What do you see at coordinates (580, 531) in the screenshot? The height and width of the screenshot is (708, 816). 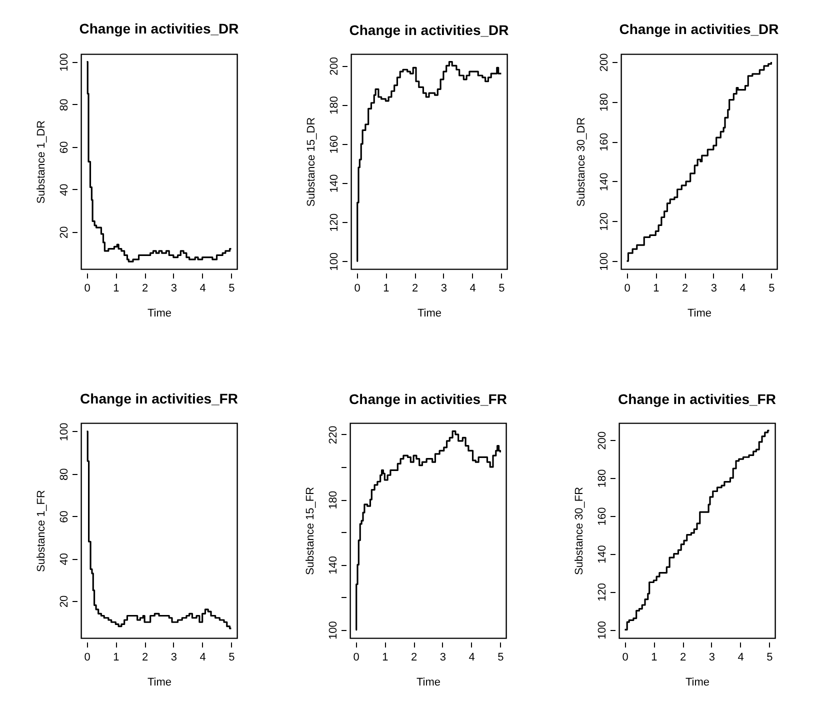 I see `y-axis-title: Substance 30_FR` at bounding box center [580, 531].